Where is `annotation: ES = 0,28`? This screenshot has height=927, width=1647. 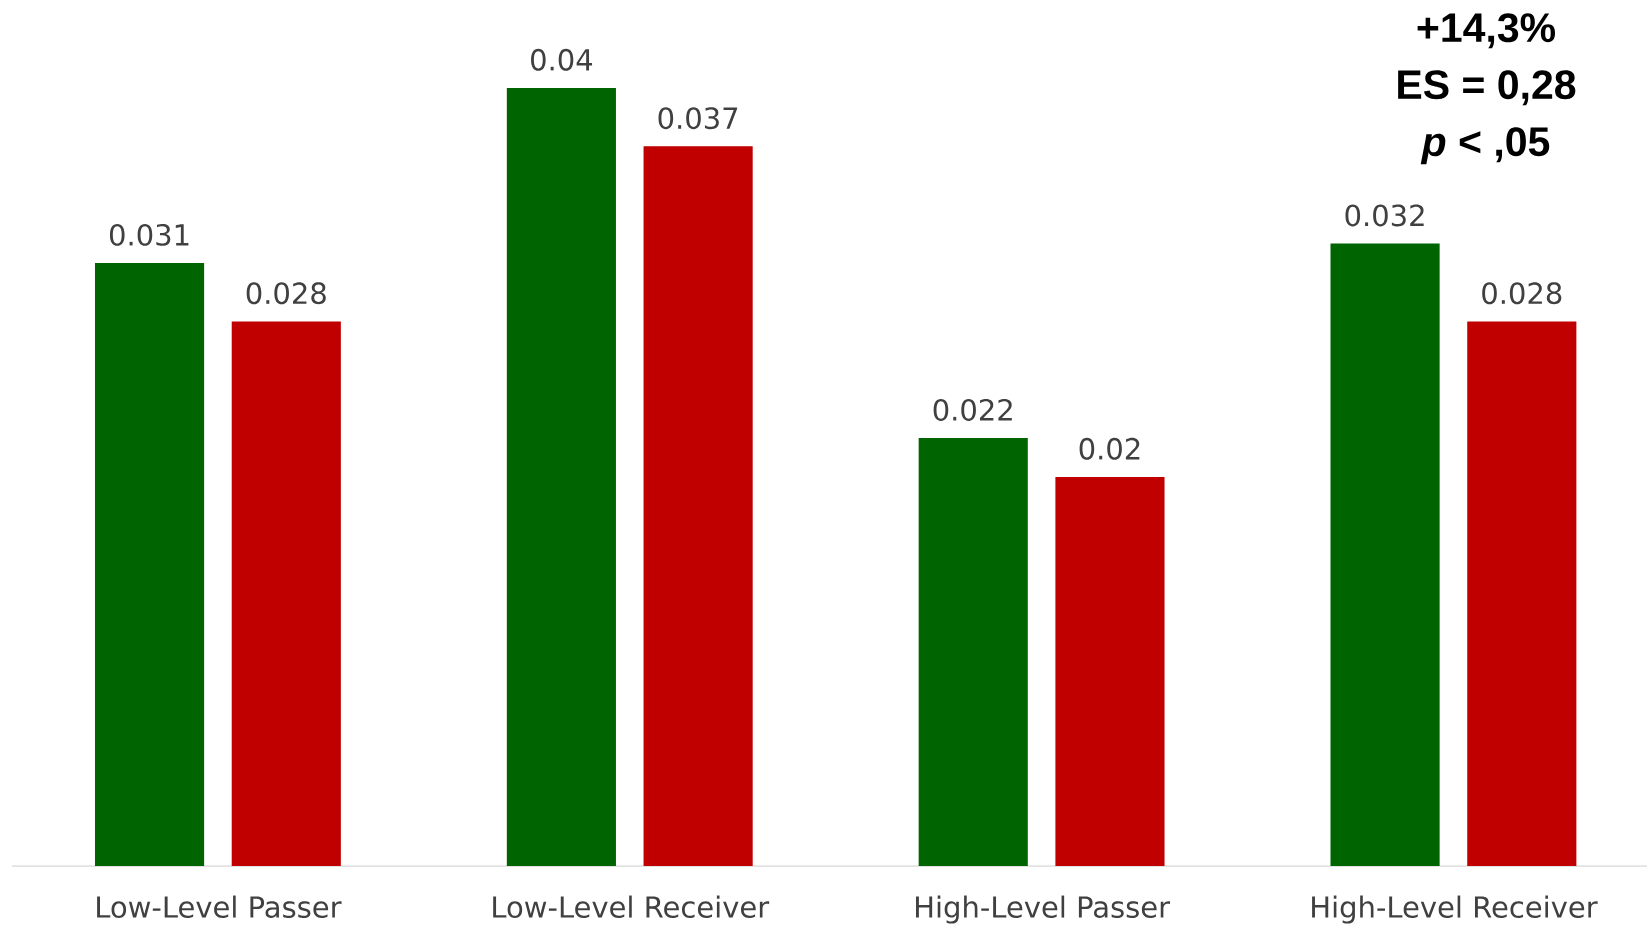
annotation: ES = 0,28 is located at coordinates (1487, 88).